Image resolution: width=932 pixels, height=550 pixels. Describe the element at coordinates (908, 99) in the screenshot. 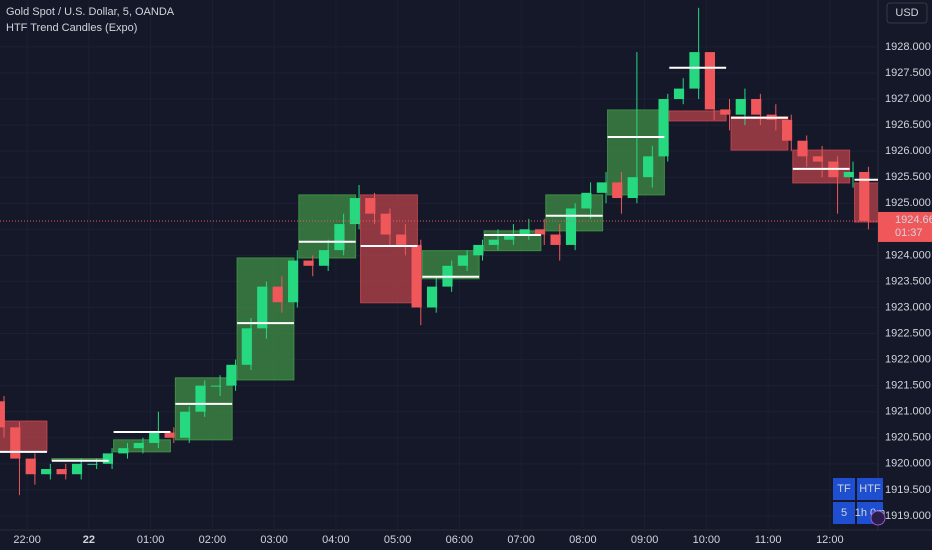

I see `y-tick-label: 1927.000` at that location.